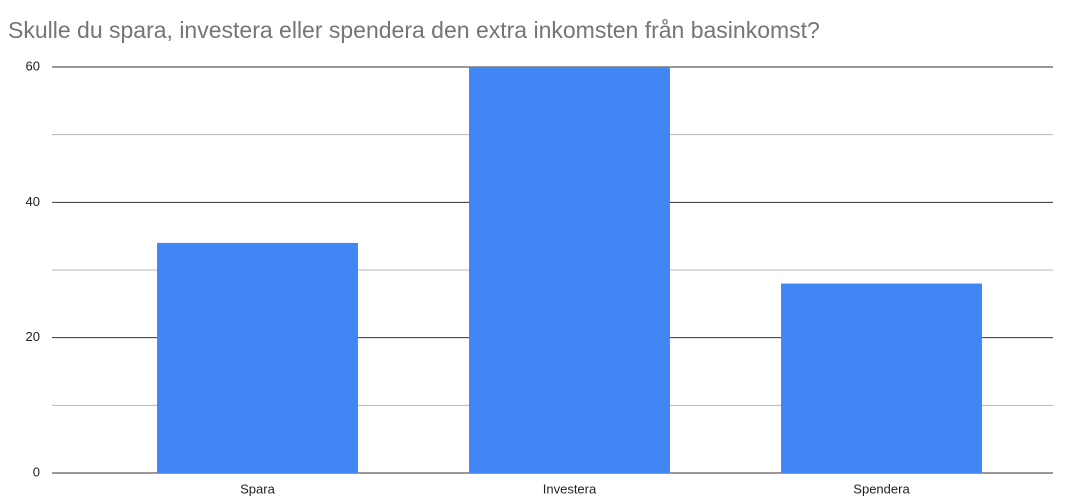 The width and height of the screenshot is (1083, 499). I want to click on x-tick-label: Spendera, so click(881, 488).